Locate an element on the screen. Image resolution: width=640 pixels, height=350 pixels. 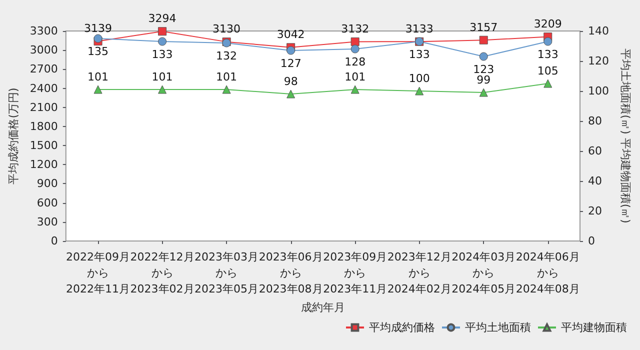
x-tick-label: 2023年03月から2023年05月 is located at coordinates (226, 273).